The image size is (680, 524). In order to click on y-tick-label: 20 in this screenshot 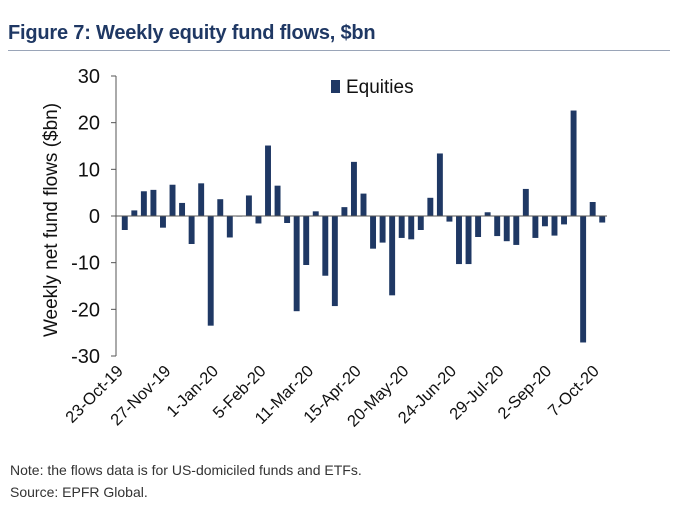, I will do `click(89, 124)`.